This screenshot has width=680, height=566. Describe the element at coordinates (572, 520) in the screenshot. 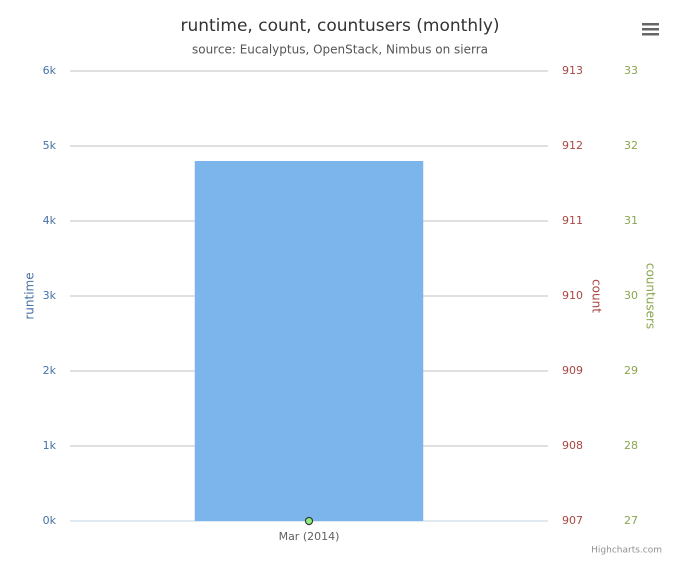

I see `y2-tick-label: 907` at that location.